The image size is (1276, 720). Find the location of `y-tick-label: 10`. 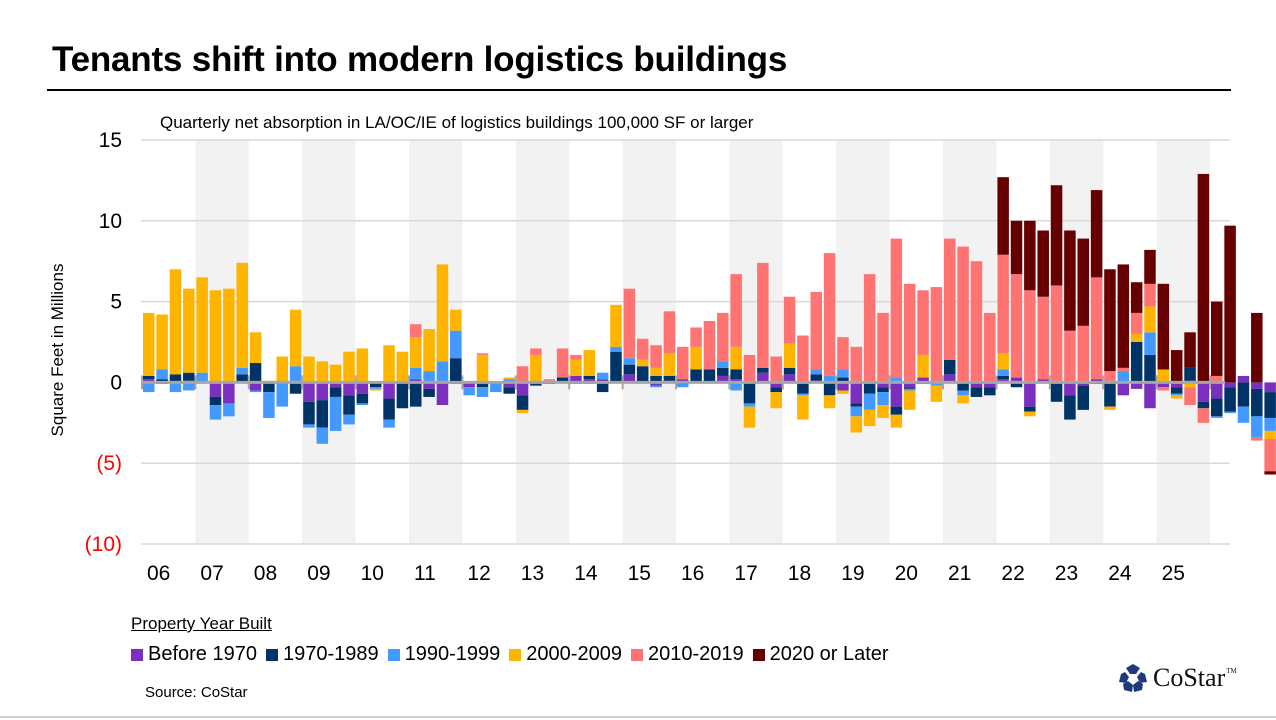

y-tick-label: 10 is located at coordinates (110, 221).